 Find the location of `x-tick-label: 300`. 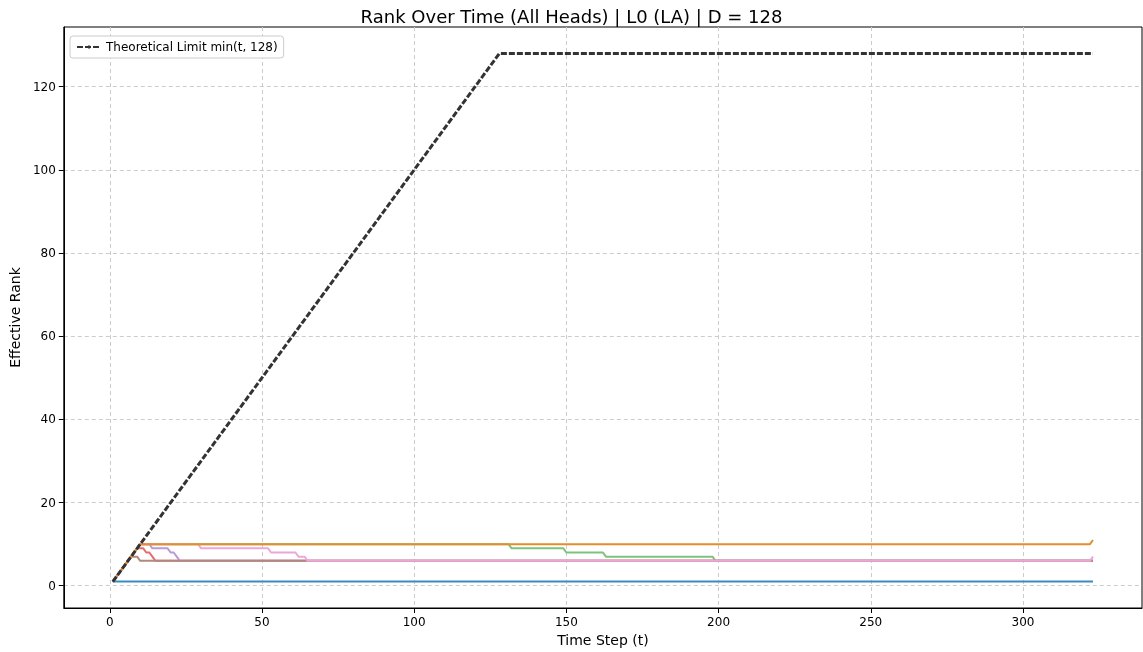

x-tick-label: 300 is located at coordinates (1023, 622).